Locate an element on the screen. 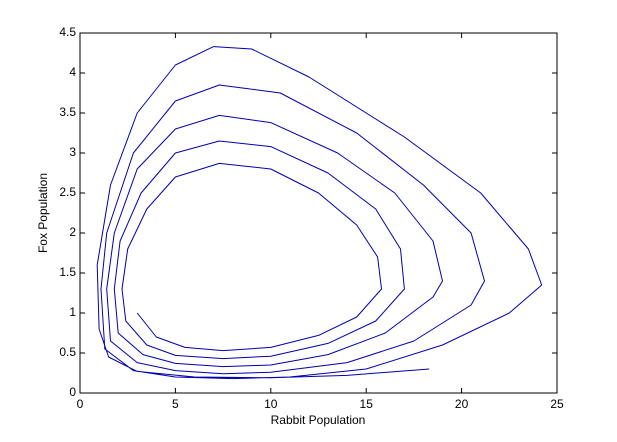  y-tick-label: 3.5 is located at coordinates (67, 112).